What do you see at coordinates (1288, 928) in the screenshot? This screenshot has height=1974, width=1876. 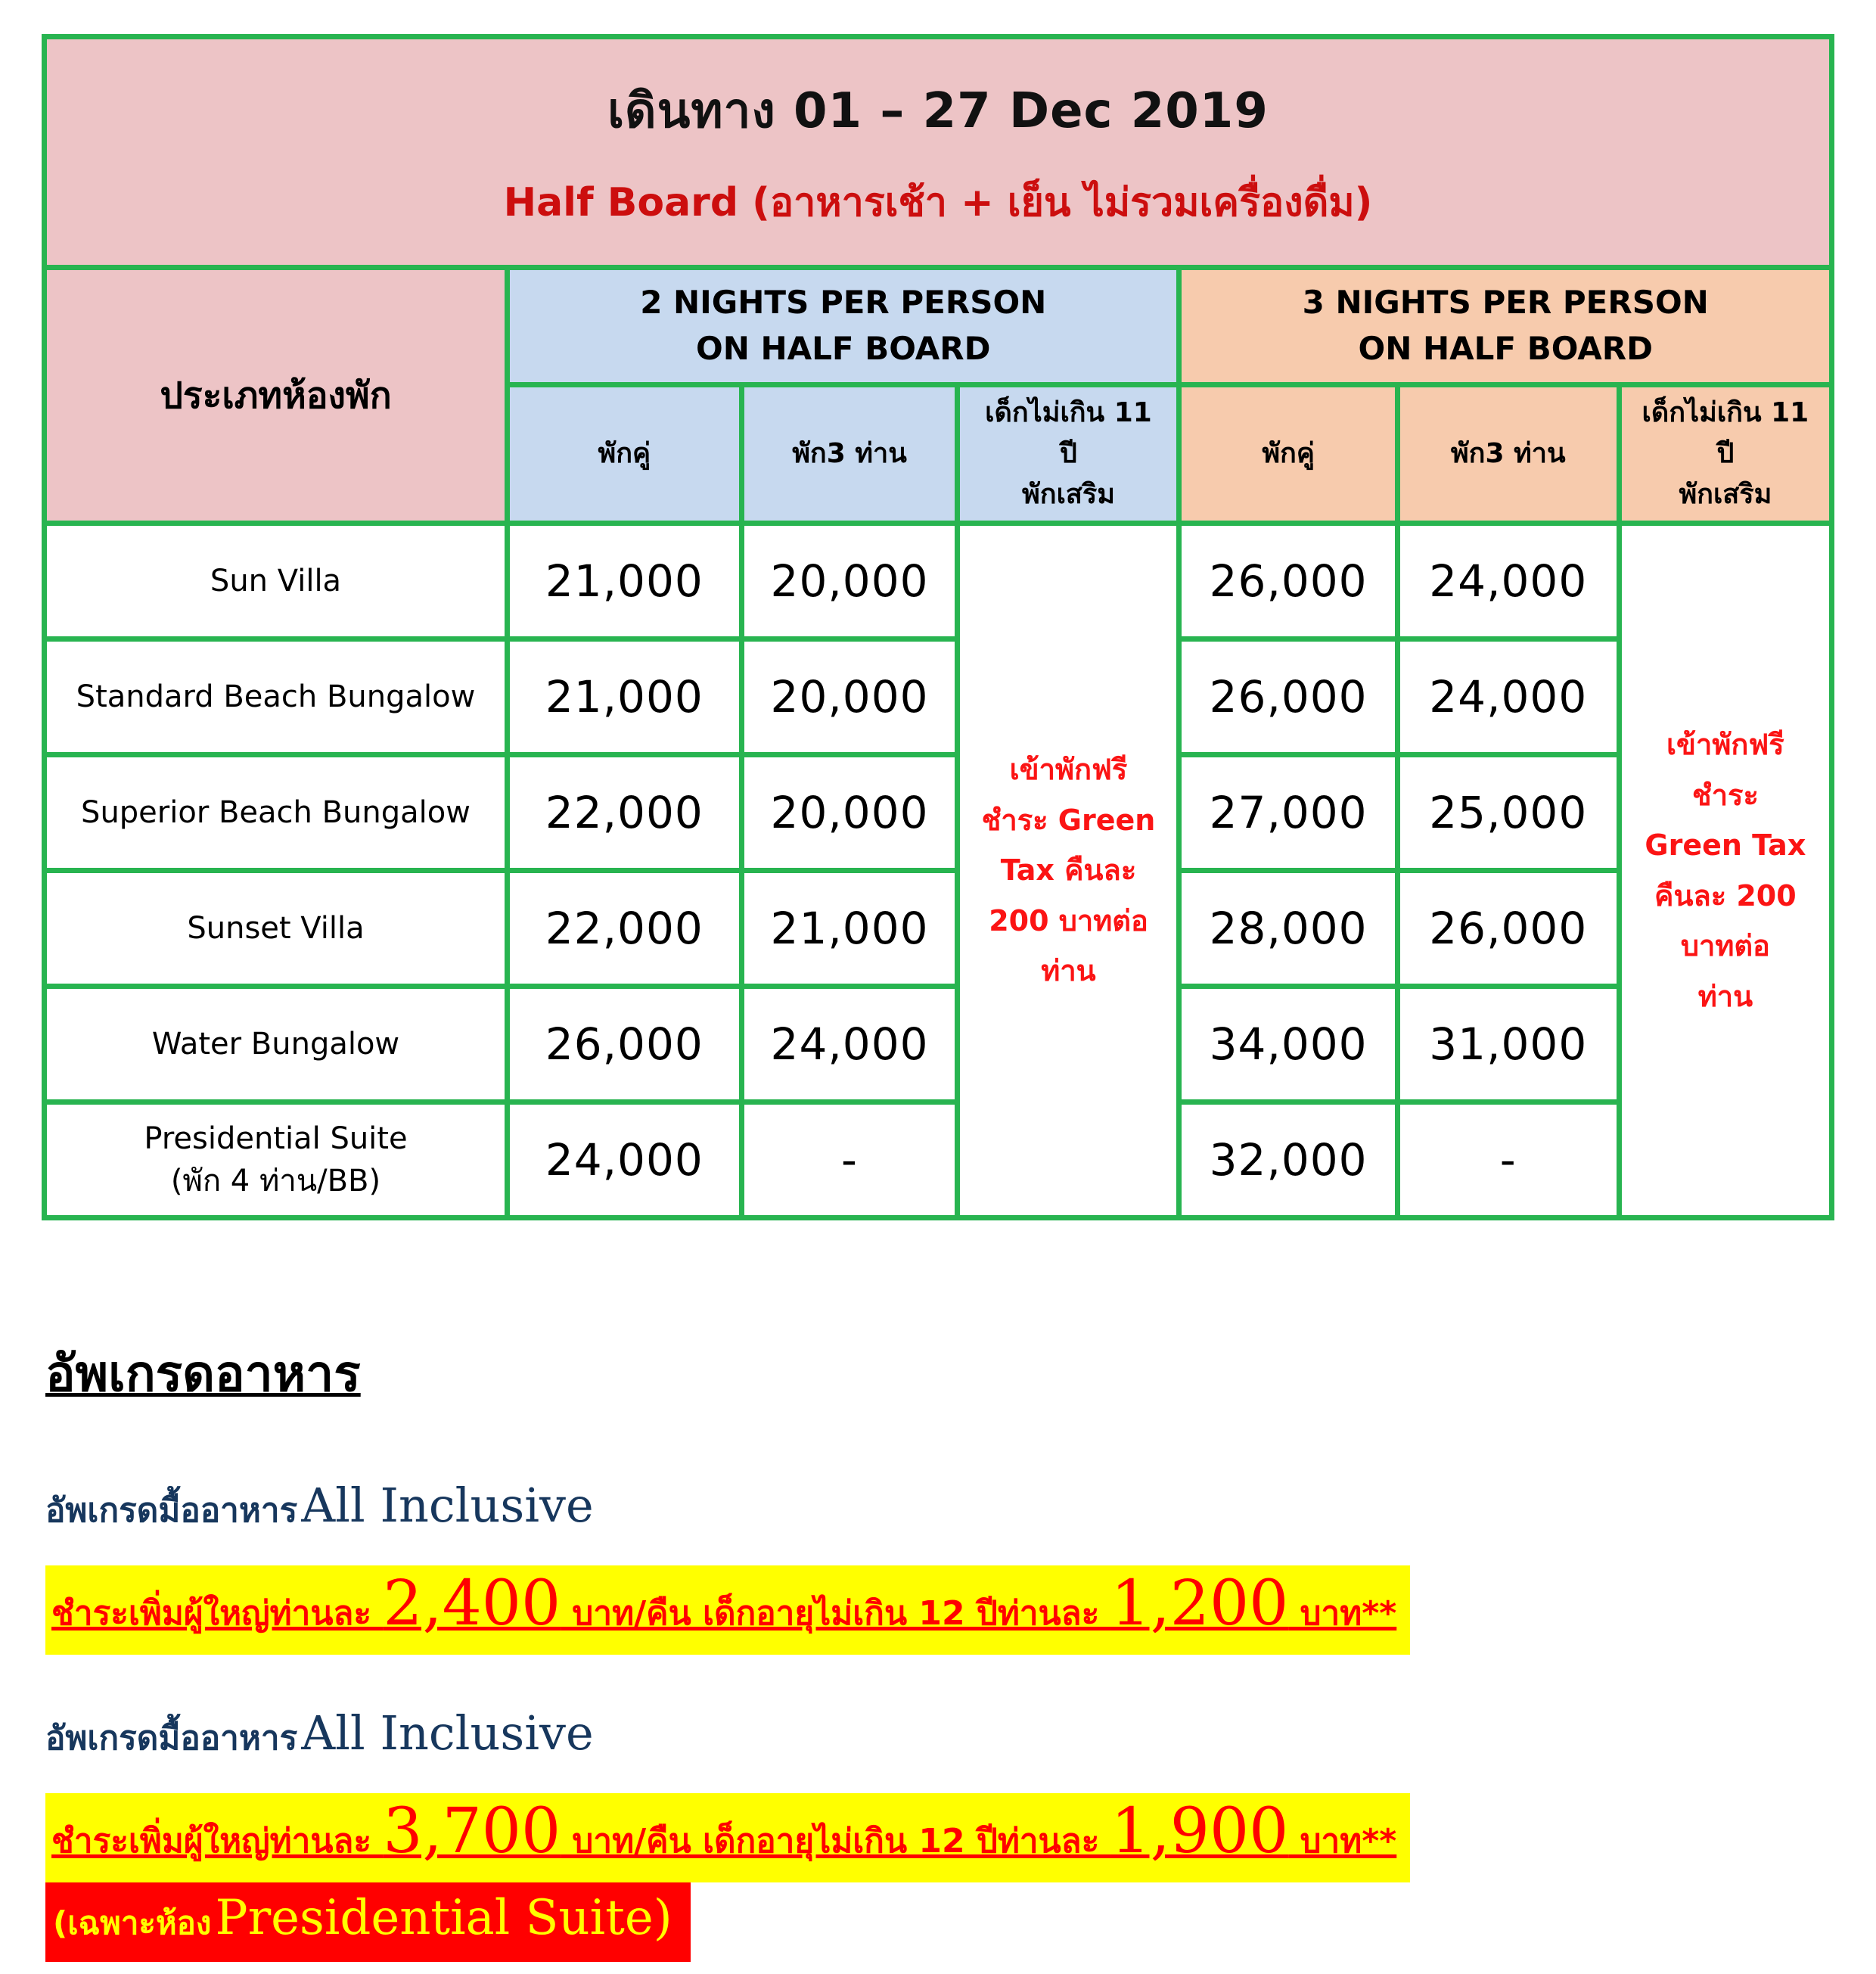 I see `price-cell: 28,000` at bounding box center [1288, 928].